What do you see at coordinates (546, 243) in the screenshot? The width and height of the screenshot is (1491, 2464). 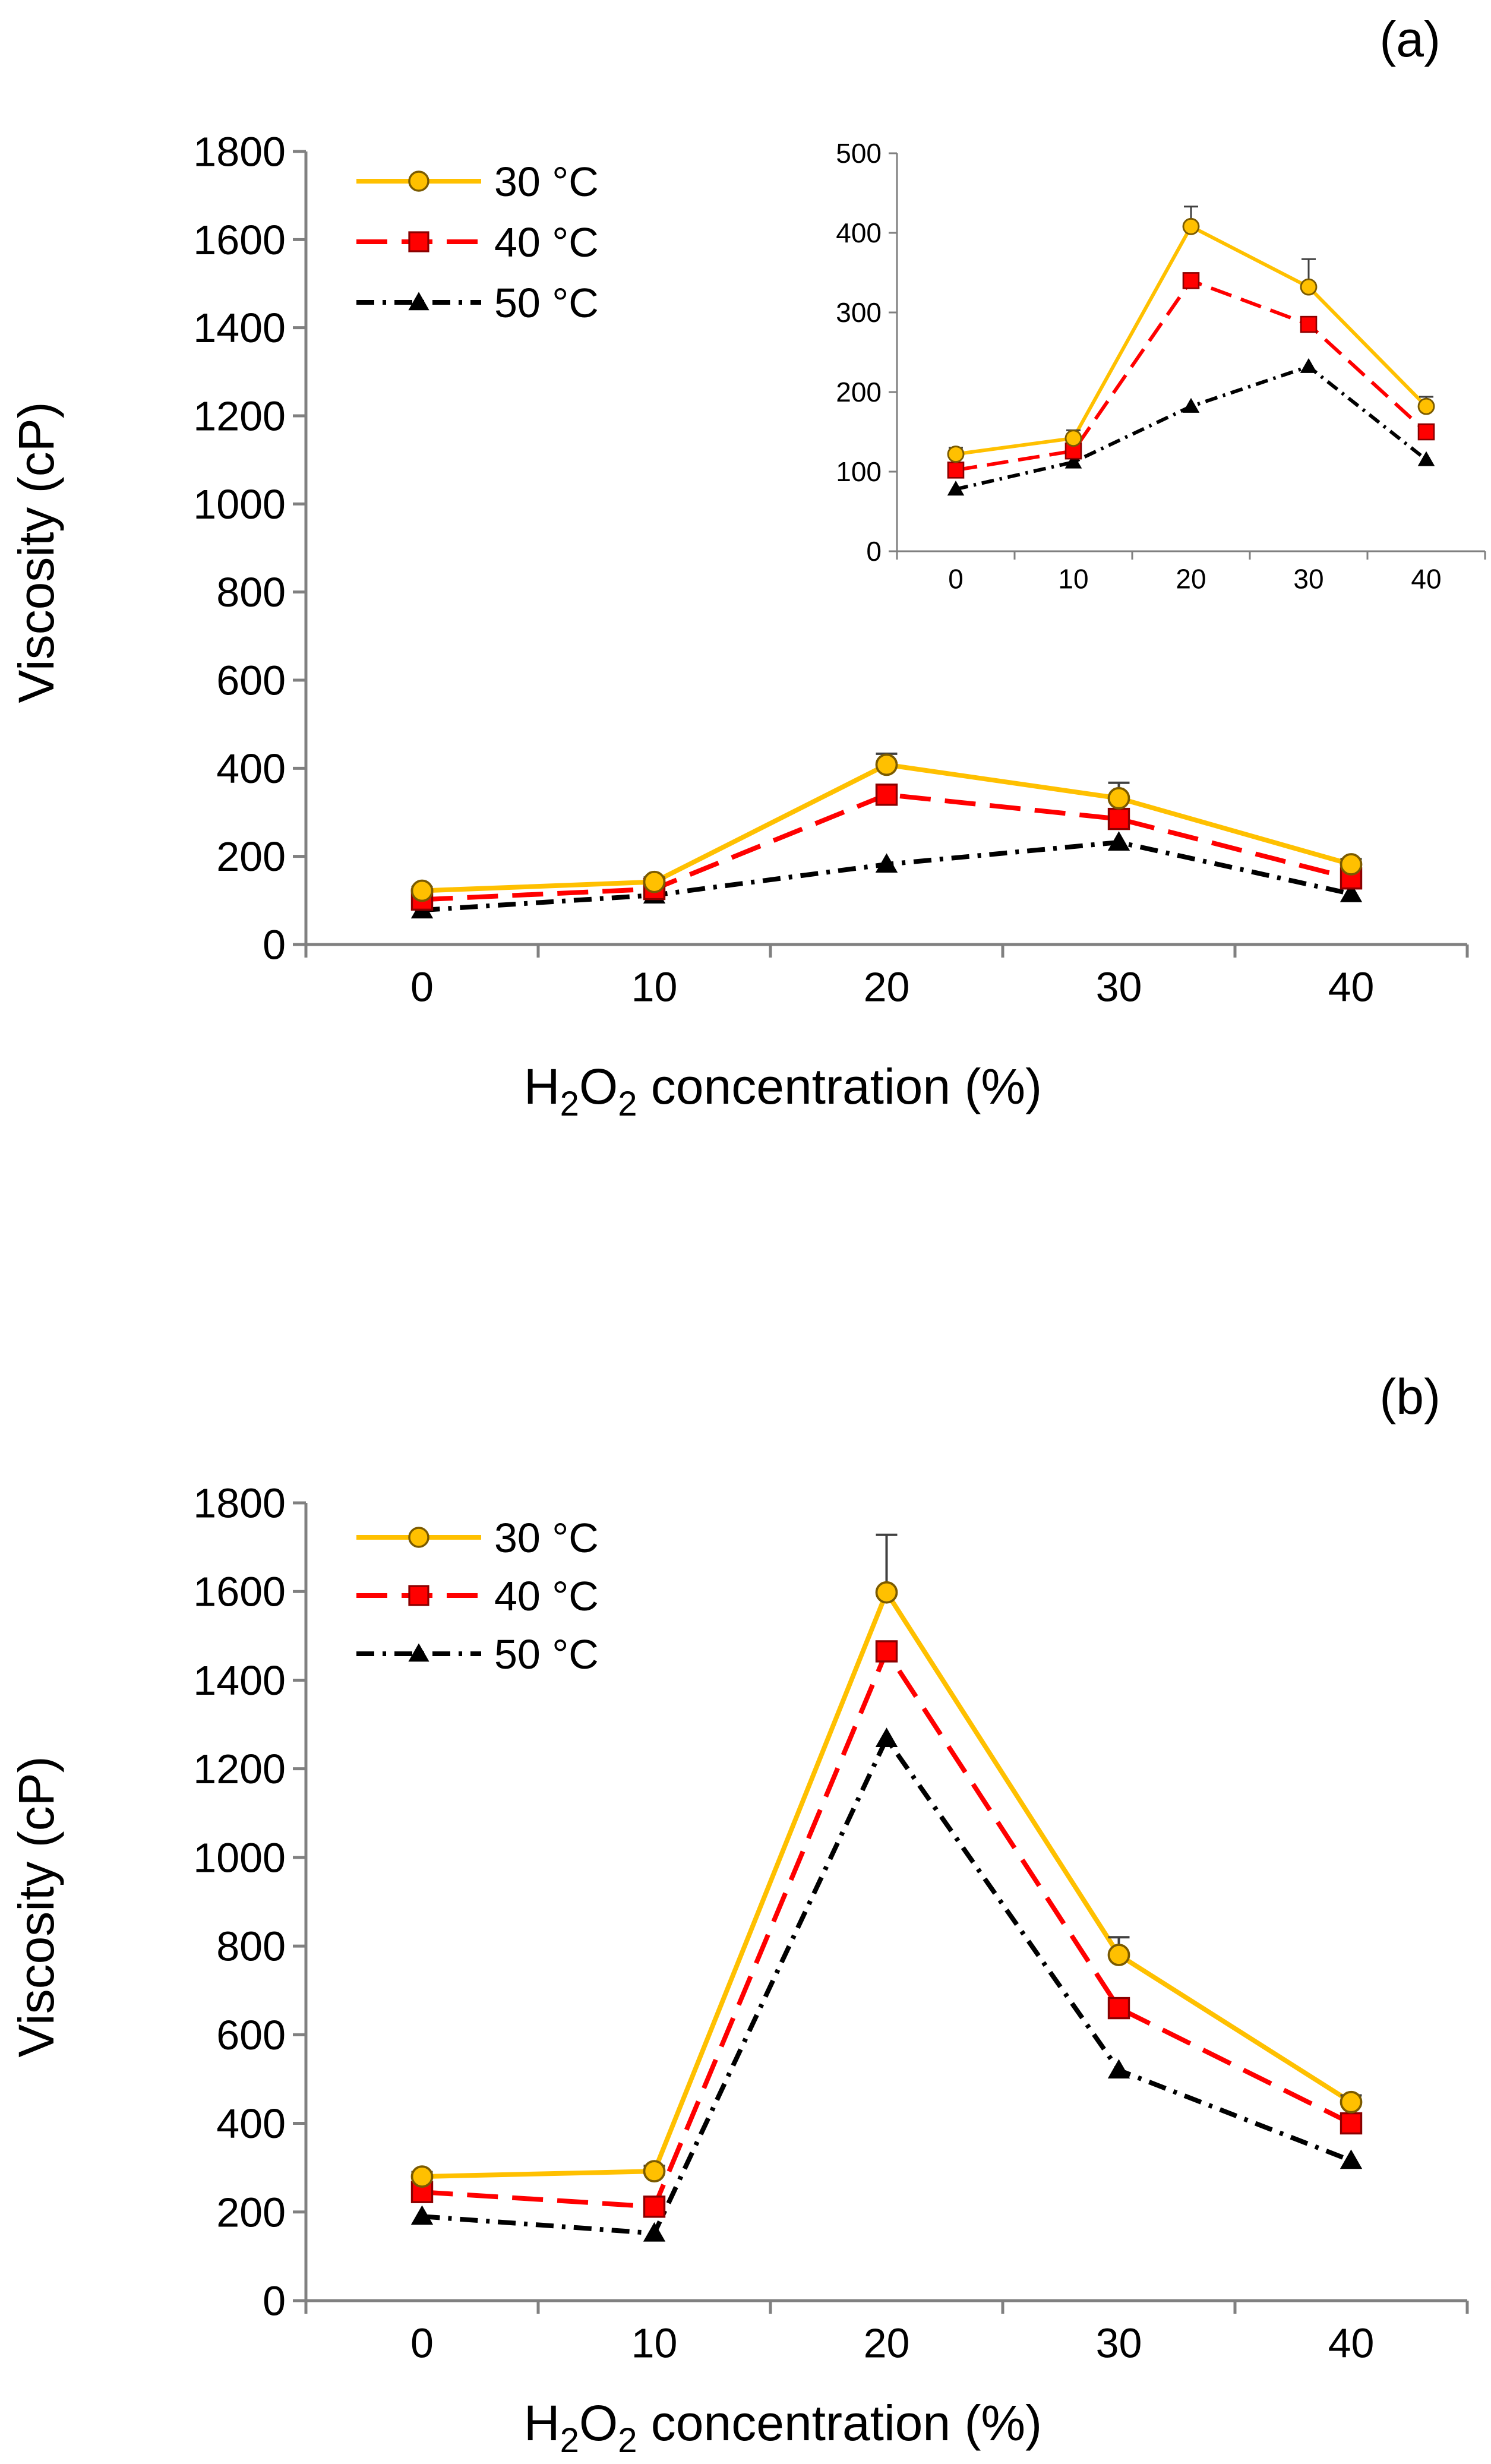 I see `panel-a-legend-label: 40 °C` at bounding box center [546, 243].